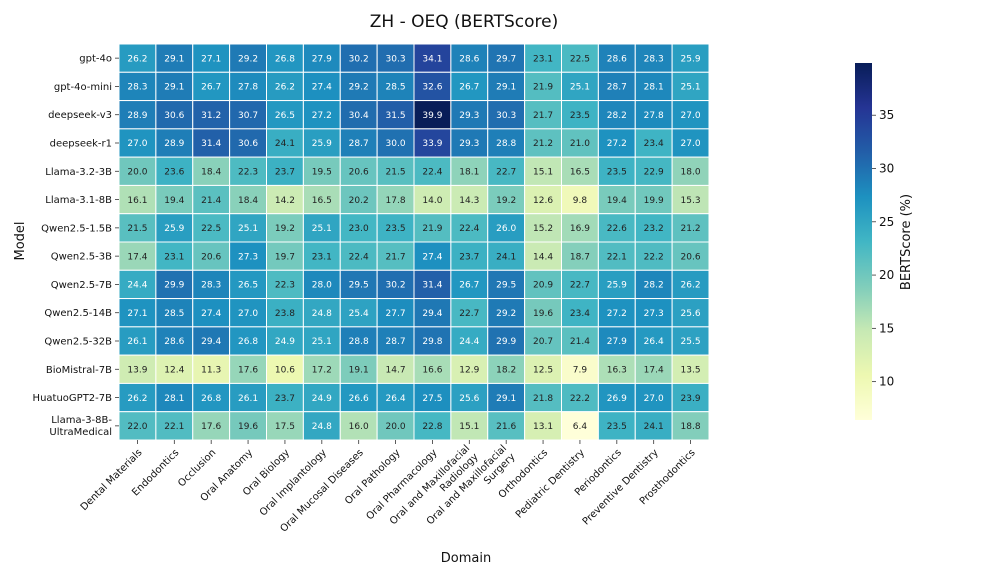  What do you see at coordinates (617, 370) in the screenshot?
I see `cell-value-label: 16.3` at bounding box center [617, 370].